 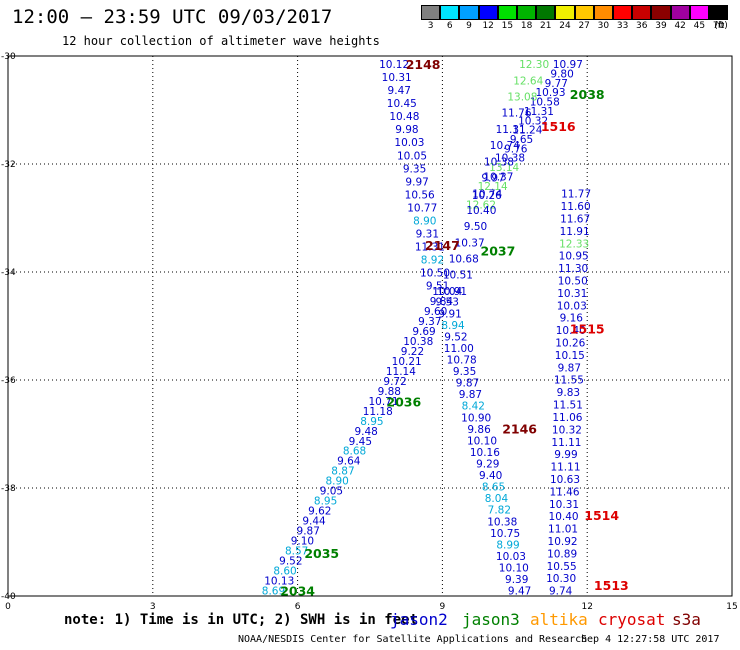 I want to click on wave-height-value: 9.37, so click(x=429, y=322).